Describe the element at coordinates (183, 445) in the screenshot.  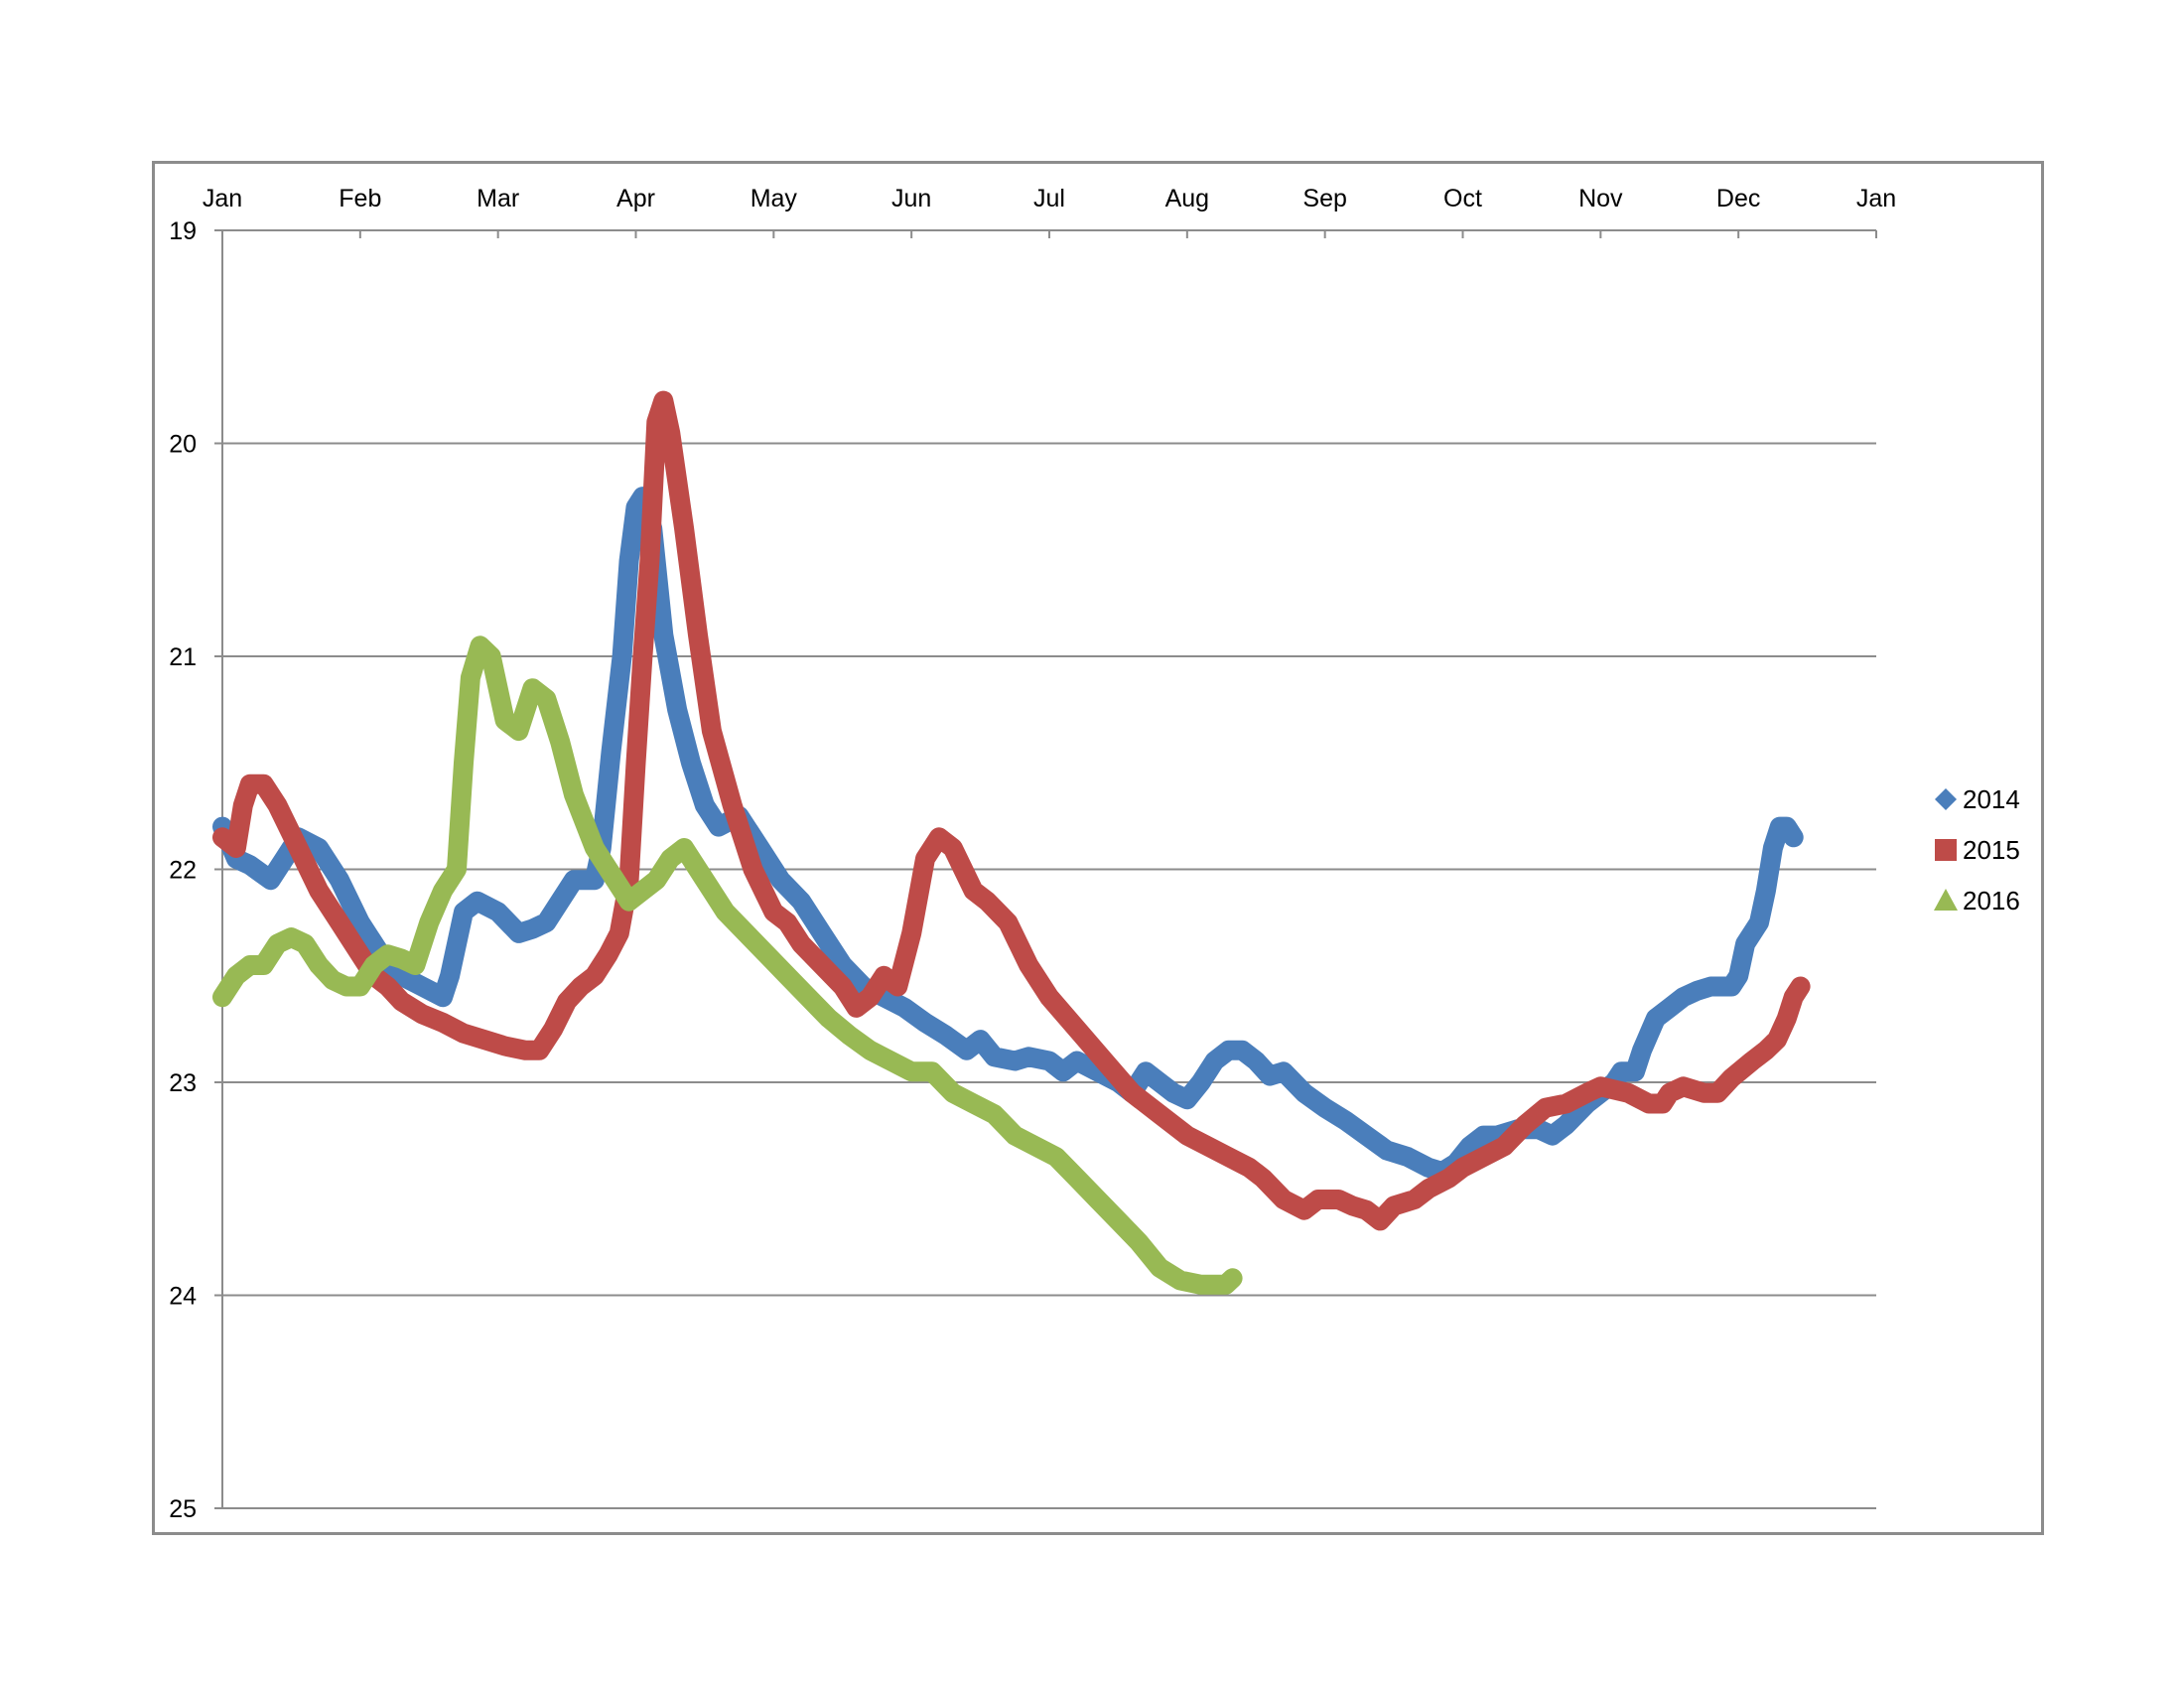
I see `y-tick-label: 20` at that location.